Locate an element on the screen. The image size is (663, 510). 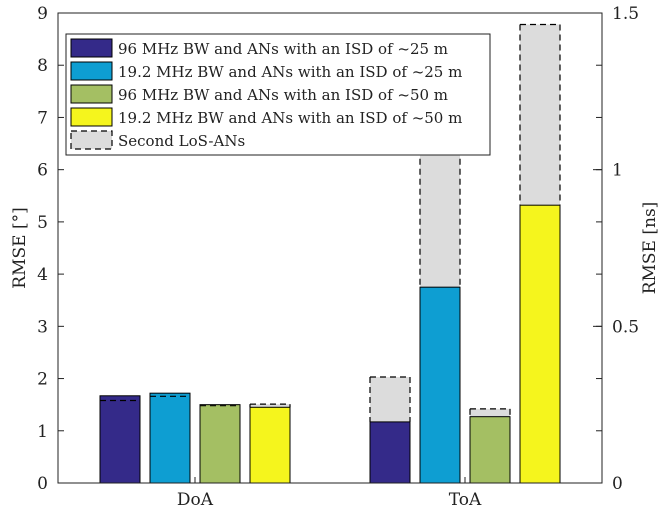
legend-label: 19.2 MHz BW and ANs with an ISD of ~25 m is located at coordinates (290, 72).